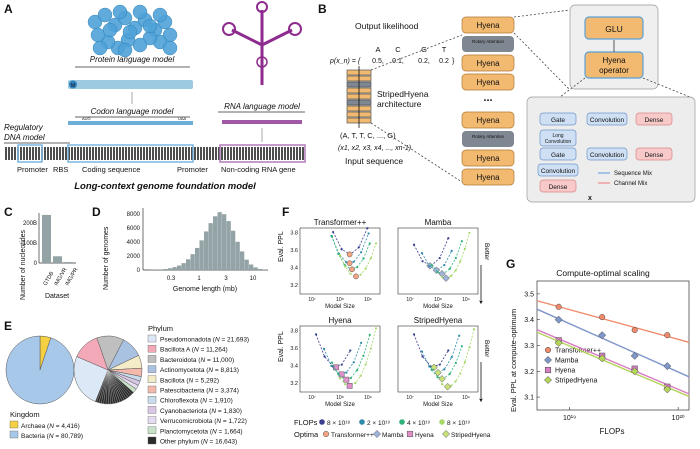 Image resolution: width=700 pixels, height=449 pixels. What do you see at coordinates (471, 435) in the screenshot?
I see `f-optima-entry: StripedHyena` at bounding box center [471, 435].